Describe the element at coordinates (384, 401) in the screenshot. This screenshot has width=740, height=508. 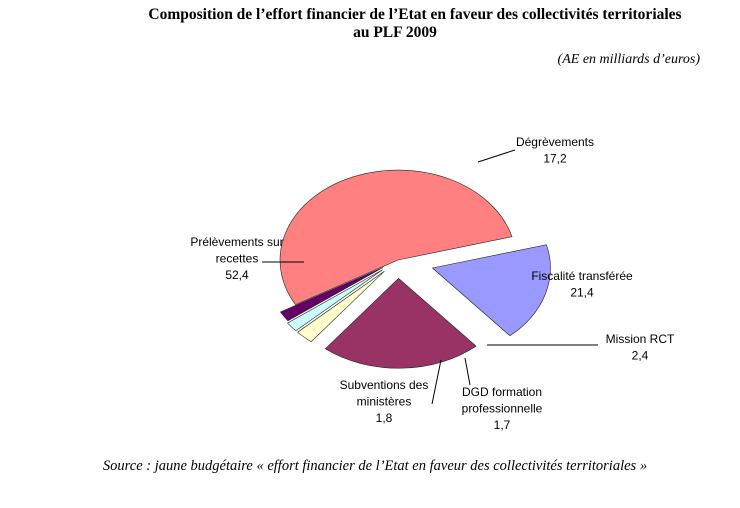
I see `slice-label-5: Subventions des ministères 1,8` at that location.